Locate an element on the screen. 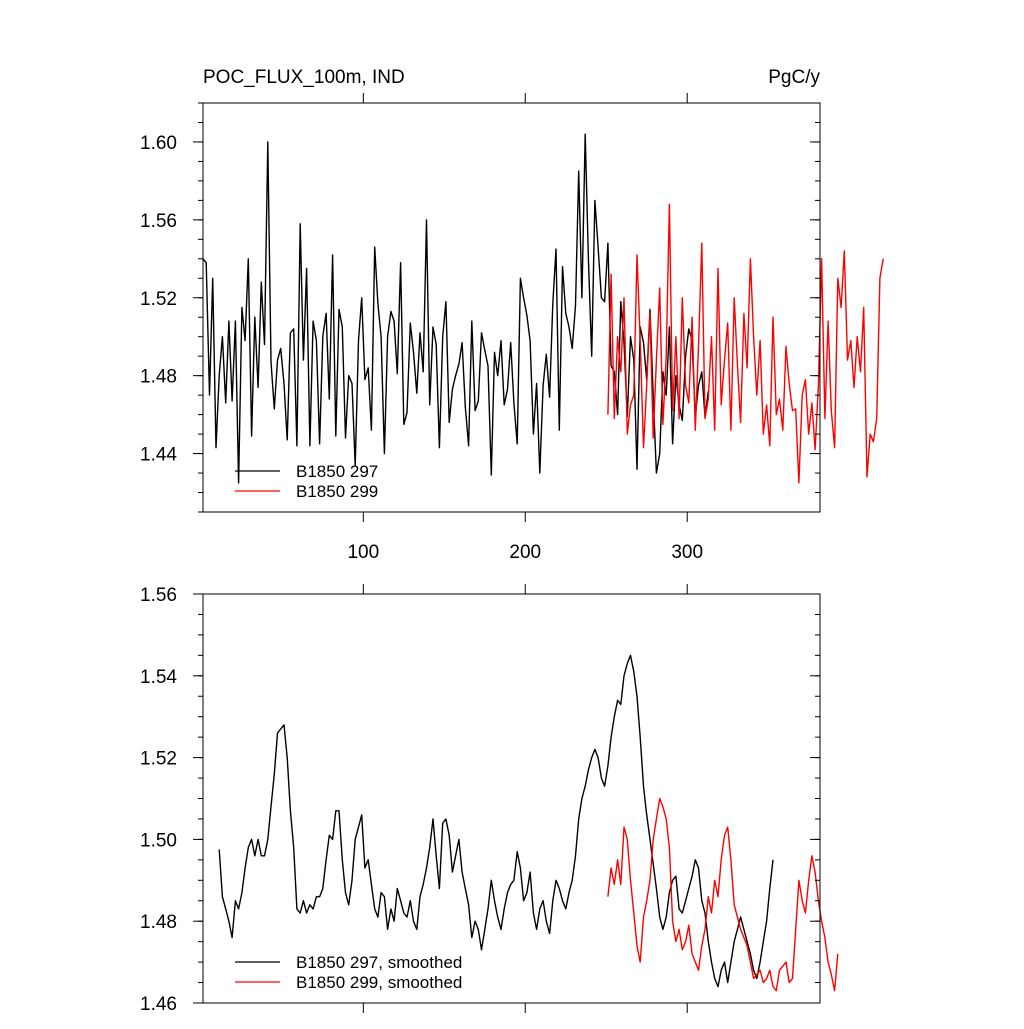  bottom-legend-label-299: B1850 299, smoothed is located at coordinates (379, 982).